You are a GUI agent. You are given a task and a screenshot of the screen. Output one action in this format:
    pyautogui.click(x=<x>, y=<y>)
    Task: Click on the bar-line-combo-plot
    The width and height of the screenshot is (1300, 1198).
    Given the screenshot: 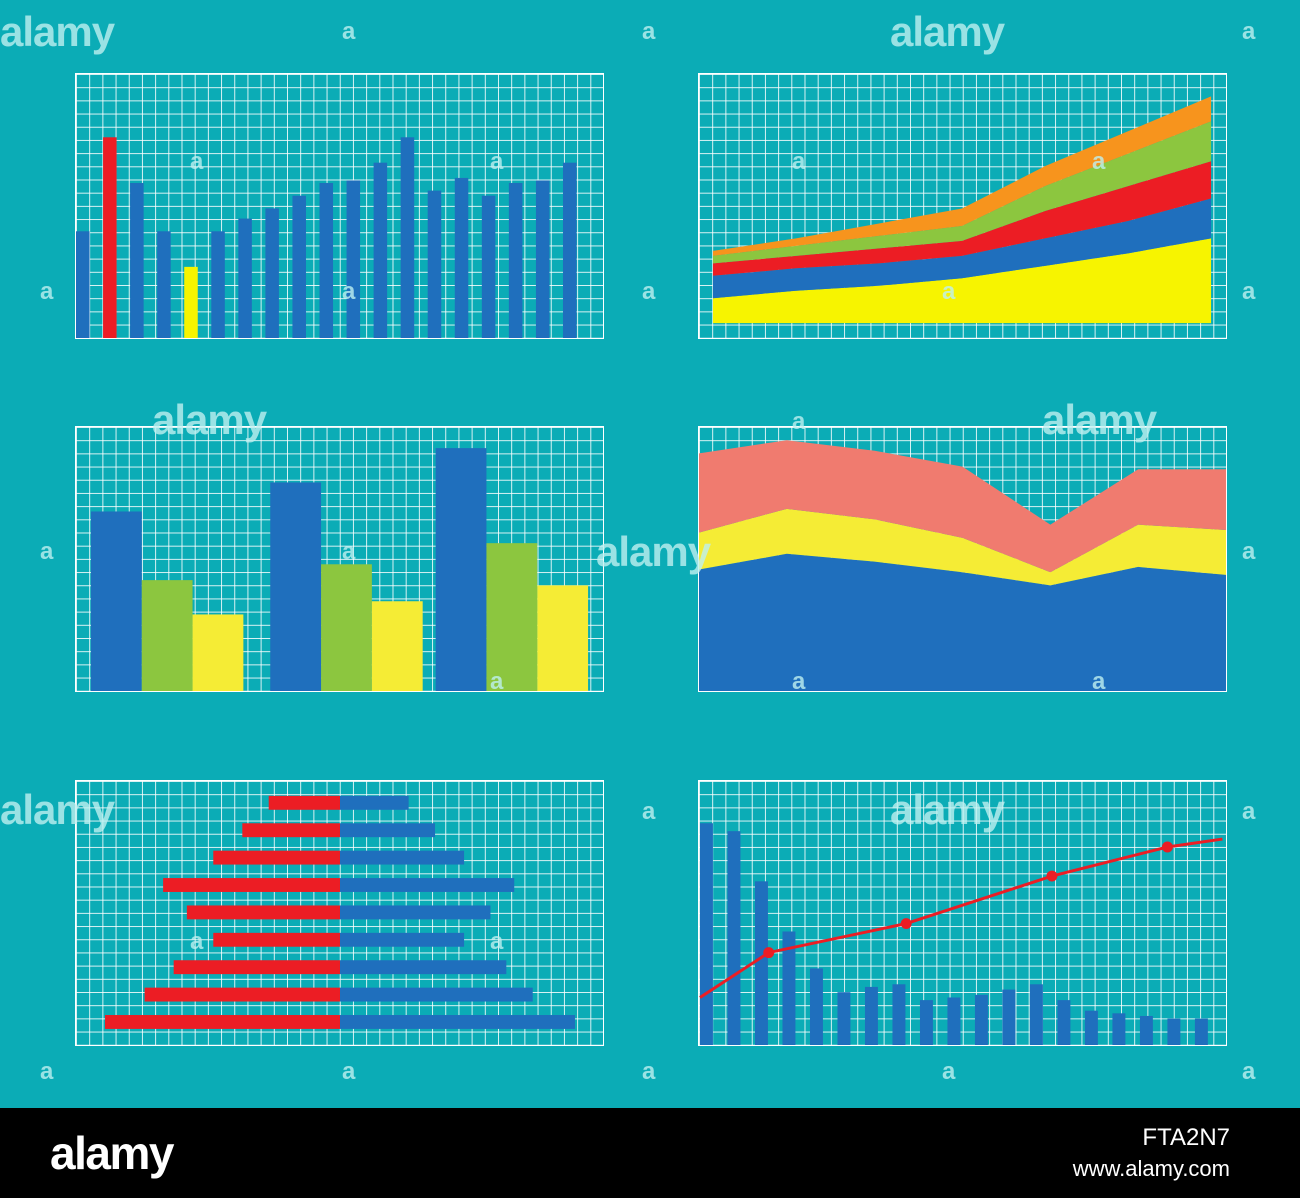 What is the action you would take?
    pyautogui.click(x=961, y=934)
    